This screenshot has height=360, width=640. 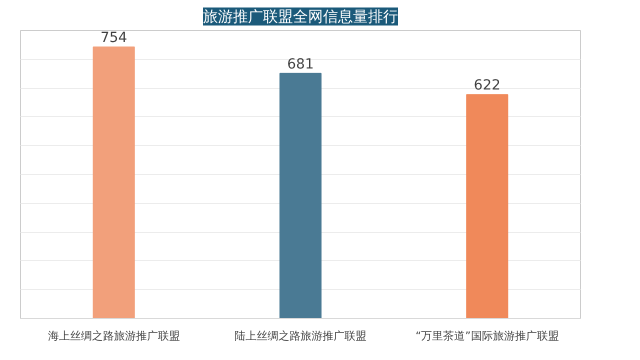 I want to click on data-label: 681, so click(x=300, y=64).